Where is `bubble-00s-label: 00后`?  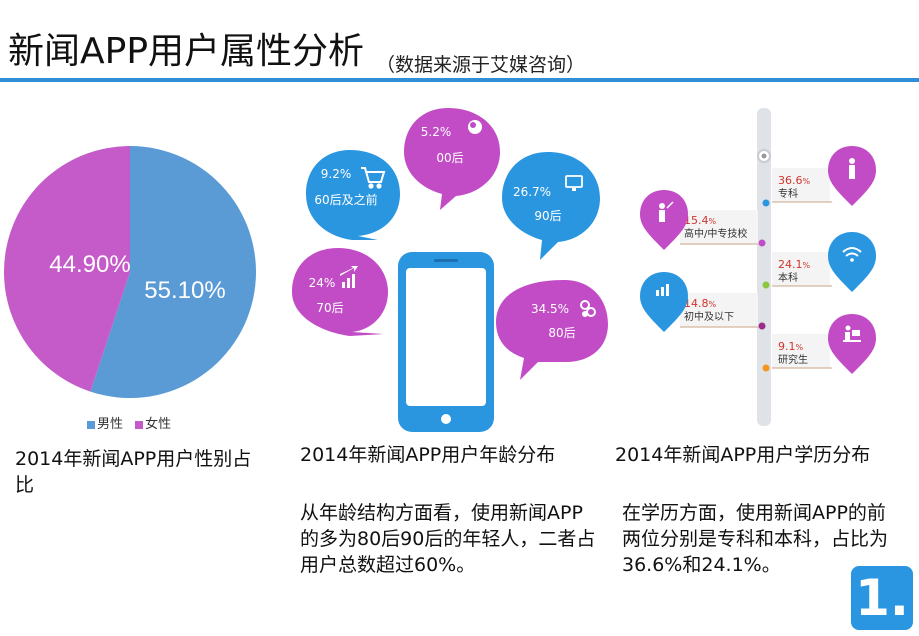
bubble-00s-label: 00后 is located at coordinates (449, 158).